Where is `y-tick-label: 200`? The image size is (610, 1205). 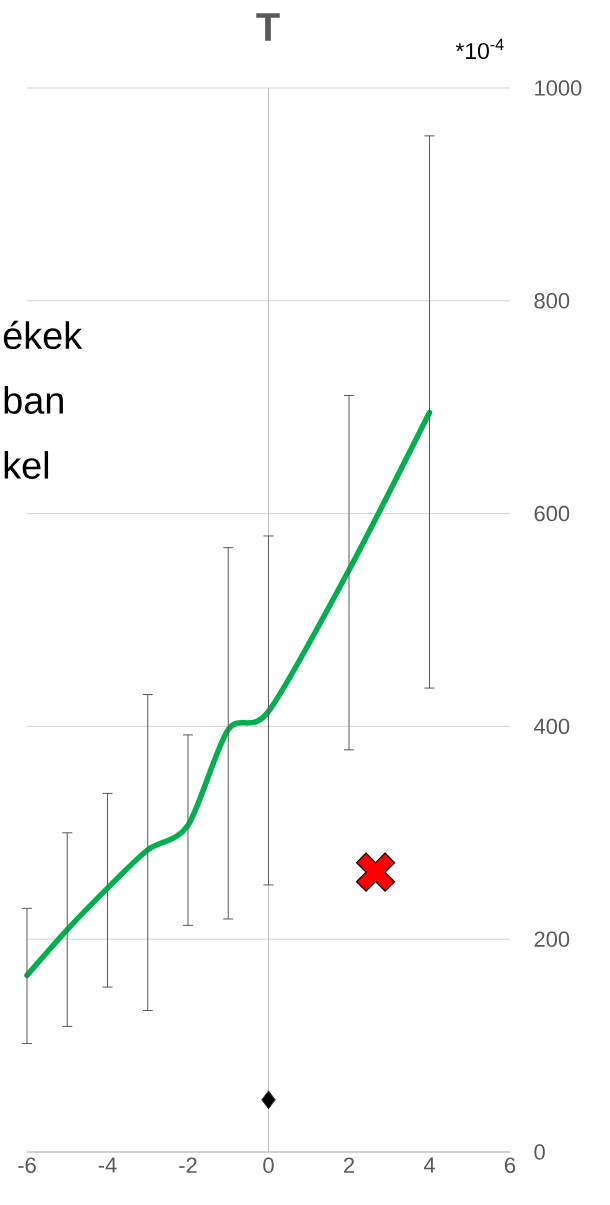
y-tick-label: 200 is located at coordinates (552, 939).